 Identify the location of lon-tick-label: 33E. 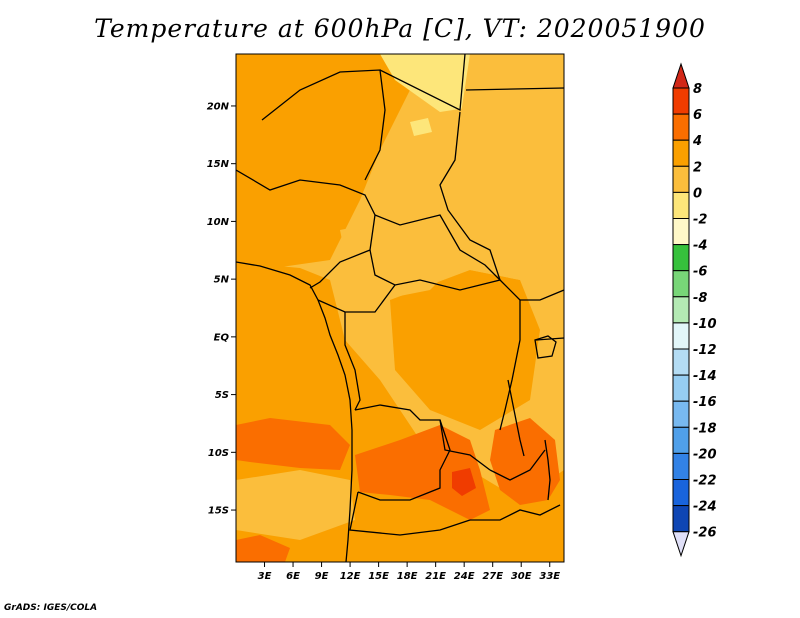
(549, 576).